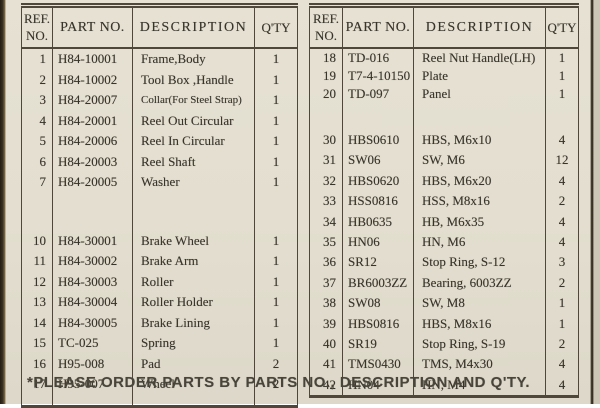 The height and width of the screenshot is (408, 600). Describe the element at coordinates (562, 262) in the screenshot. I see `cell-qty: 3` at that location.